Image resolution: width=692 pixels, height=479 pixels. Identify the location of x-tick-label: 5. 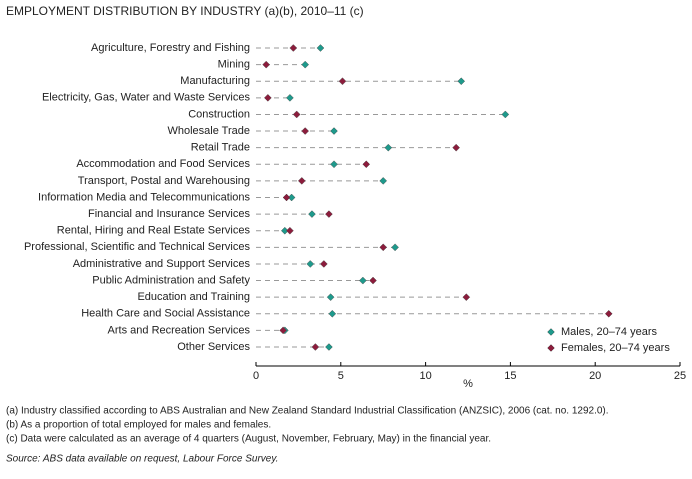
(341, 376).